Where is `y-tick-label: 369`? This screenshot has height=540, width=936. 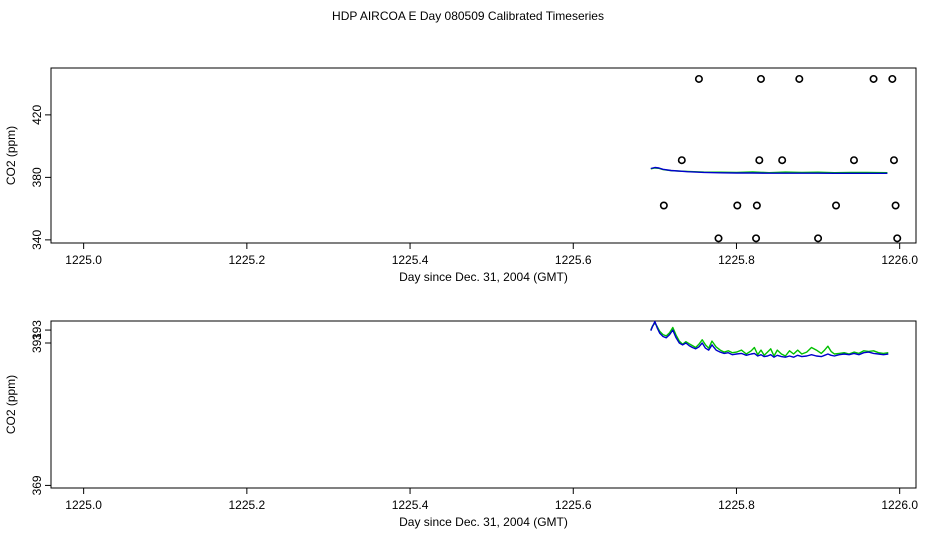
y-tick-label: 369 is located at coordinates (37, 485).